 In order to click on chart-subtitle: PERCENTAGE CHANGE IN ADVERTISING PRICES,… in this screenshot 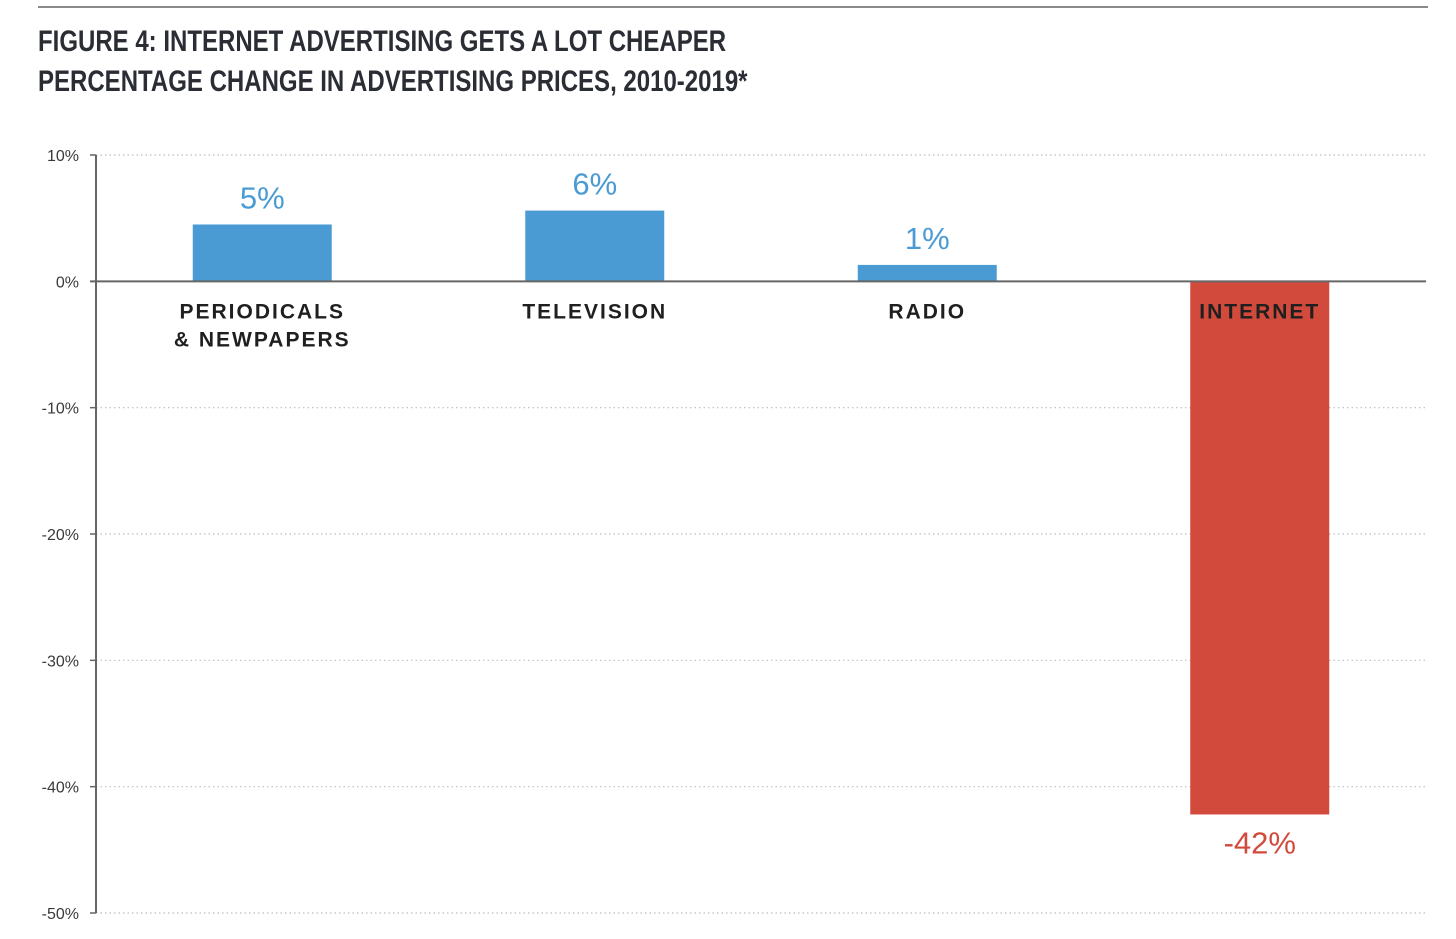, I will do `click(393, 81)`.